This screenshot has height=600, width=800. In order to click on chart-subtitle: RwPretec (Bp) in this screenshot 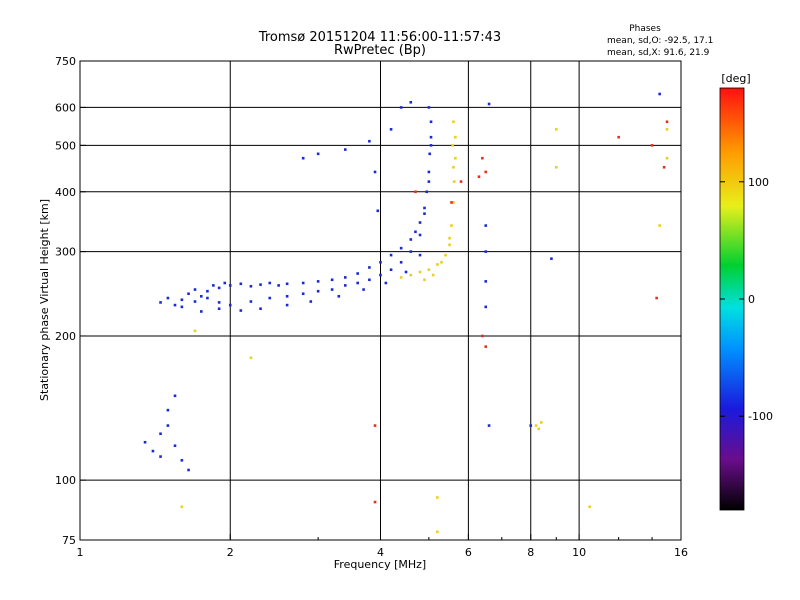, I will do `click(380, 50)`.